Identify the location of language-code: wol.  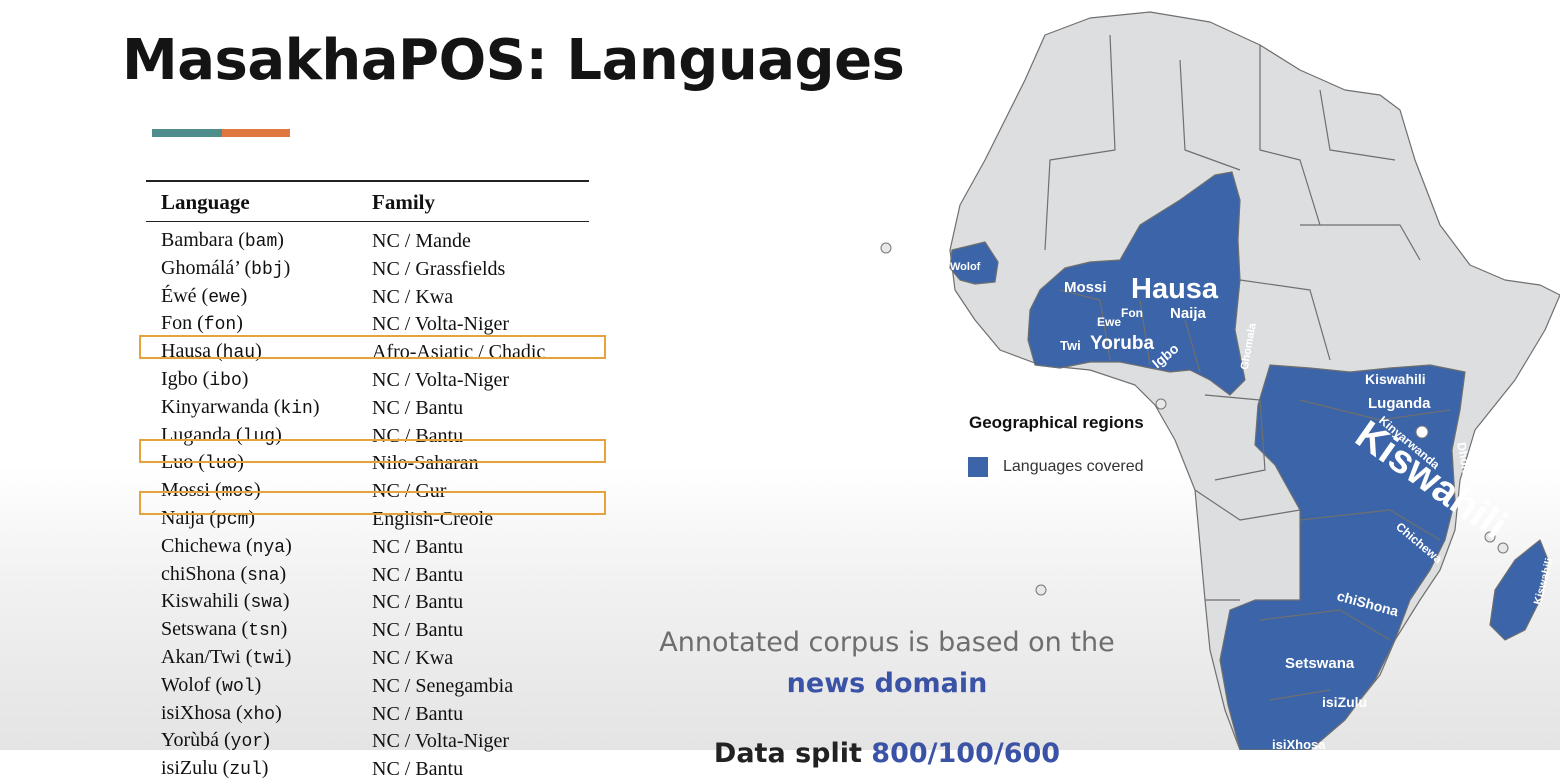
(238, 686).